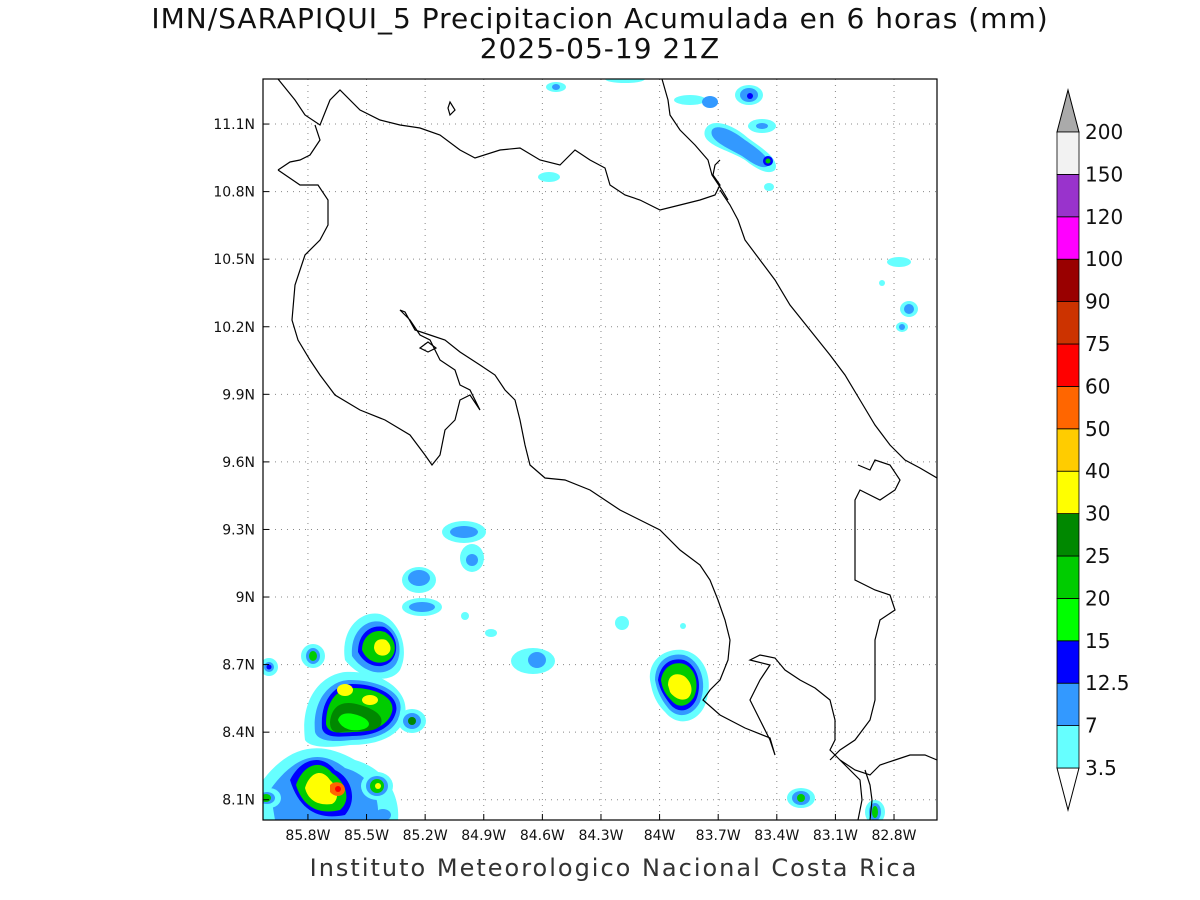  Describe the element at coordinates (1104, 174) in the screenshot. I see `legend-level-label: 150` at that location.